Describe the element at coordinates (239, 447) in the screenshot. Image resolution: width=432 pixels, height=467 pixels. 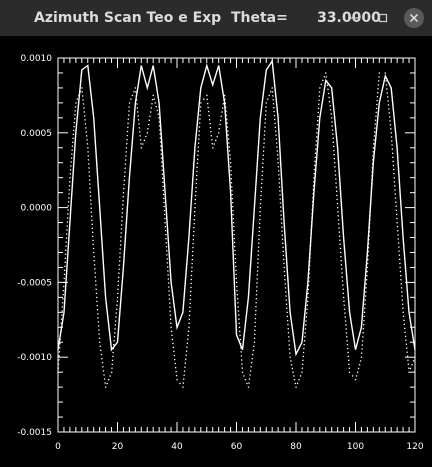
I see `x-tick-labels: 0 20 40 60 80 100 120` at that location.